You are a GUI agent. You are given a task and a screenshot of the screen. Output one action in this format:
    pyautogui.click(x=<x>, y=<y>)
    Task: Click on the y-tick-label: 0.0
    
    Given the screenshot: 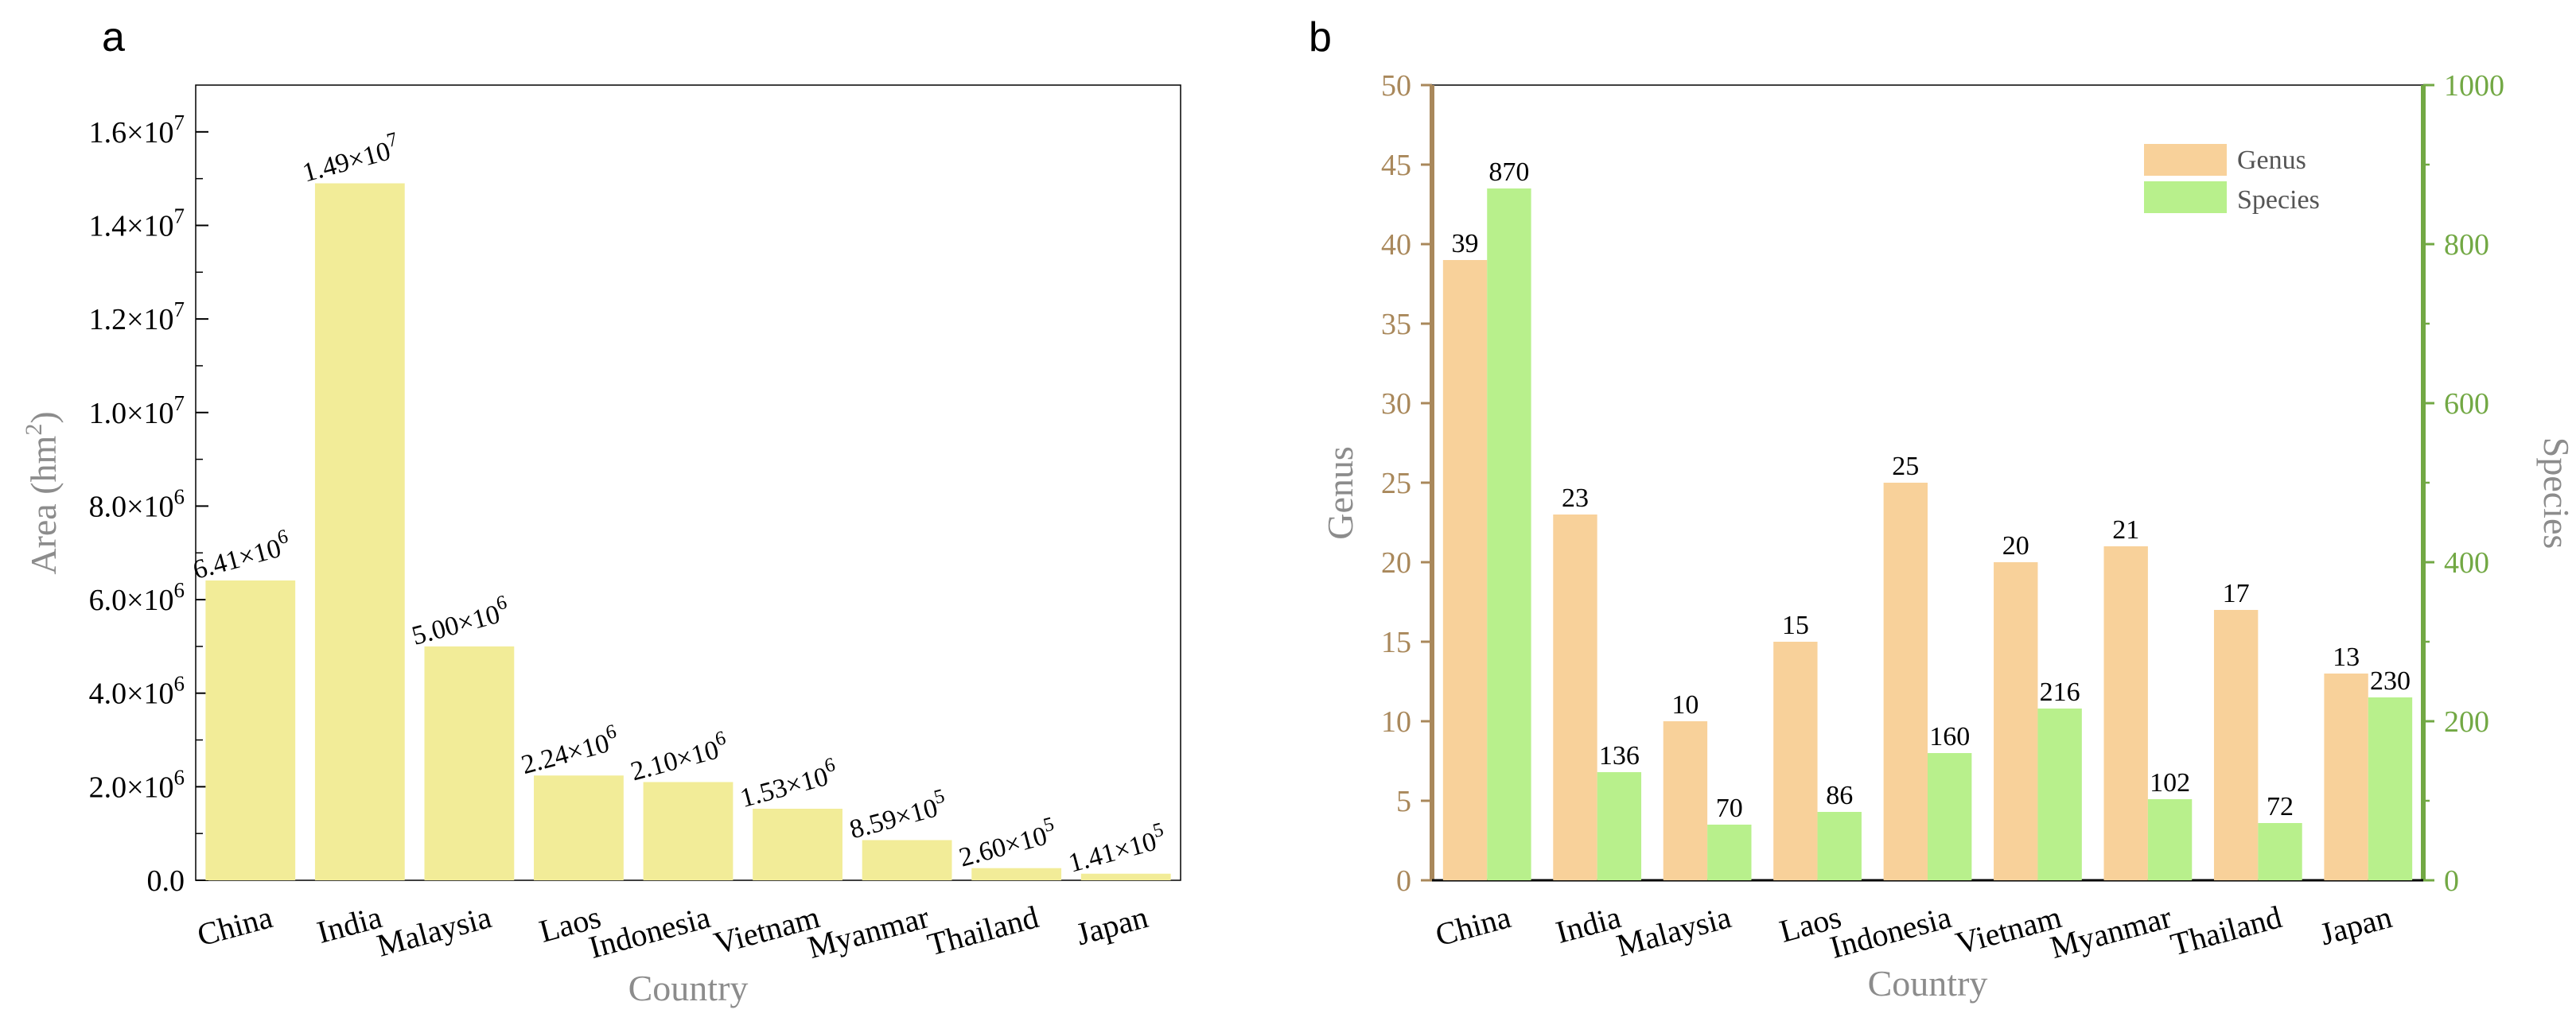 What is the action you would take?
    pyautogui.click(x=166, y=881)
    